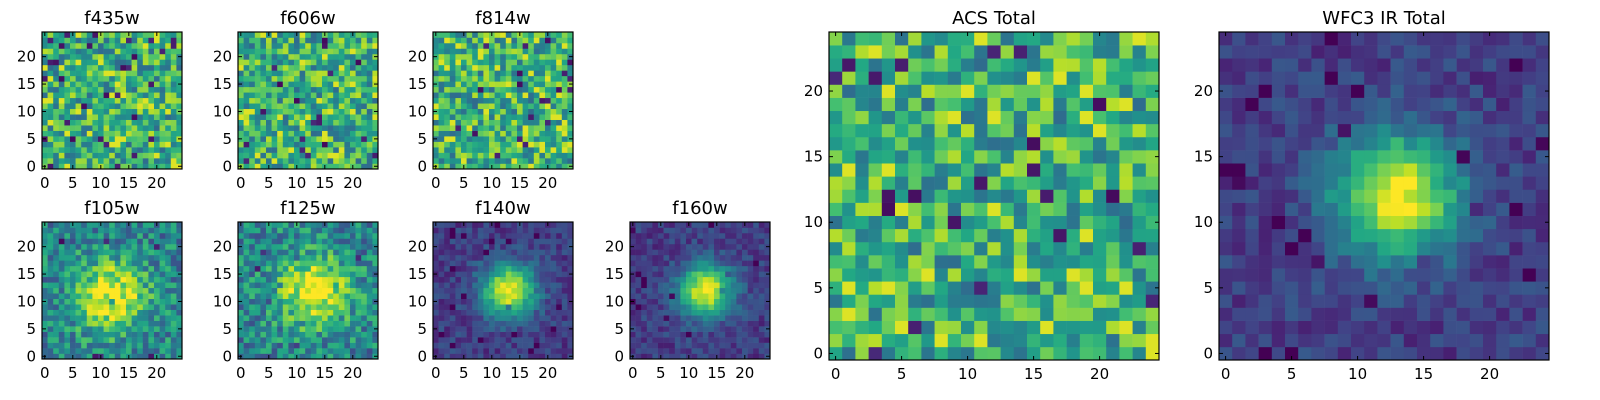 The width and height of the screenshot is (1600, 400). What do you see at coordinates (422, 329) in the screenshot?
I see `y-tick-label: 5` at bounding box center [422, 329].